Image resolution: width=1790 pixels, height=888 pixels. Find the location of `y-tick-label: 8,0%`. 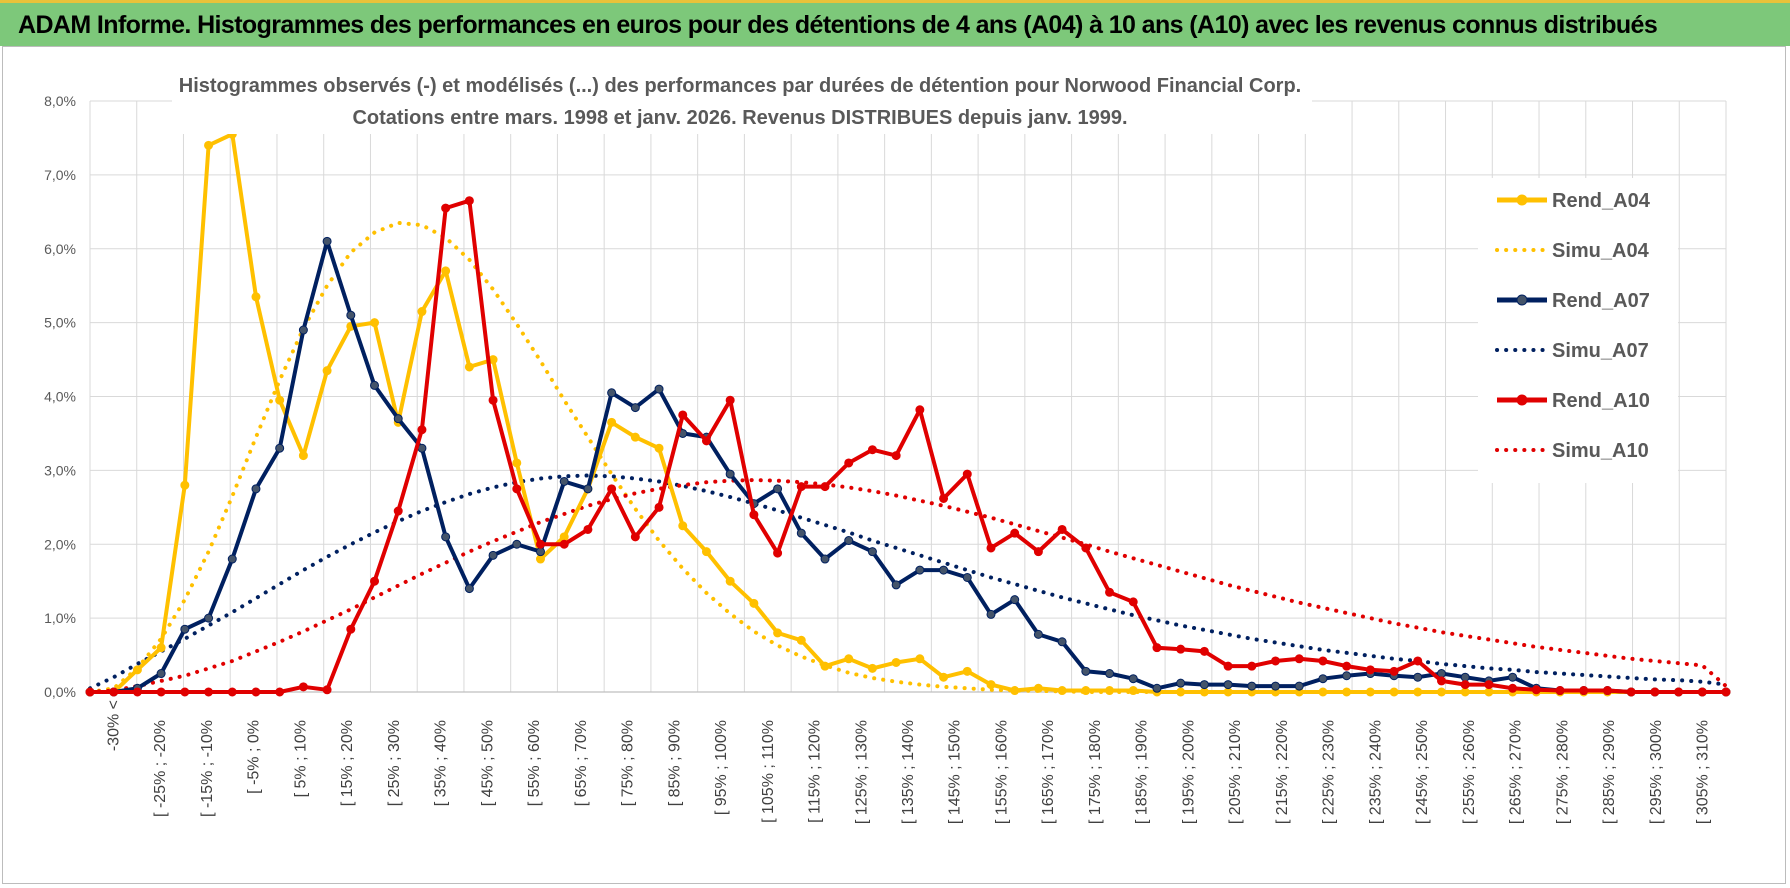

y-tick-label: 8,0% is located at coordinates (60, 101).